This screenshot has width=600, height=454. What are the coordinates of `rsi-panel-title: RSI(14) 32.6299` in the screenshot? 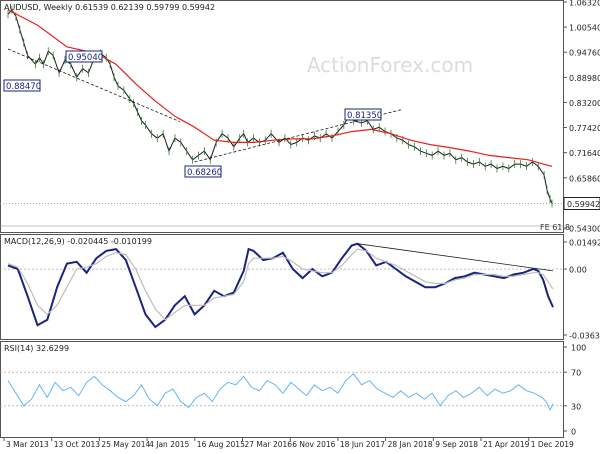 It's located at (36, 348).